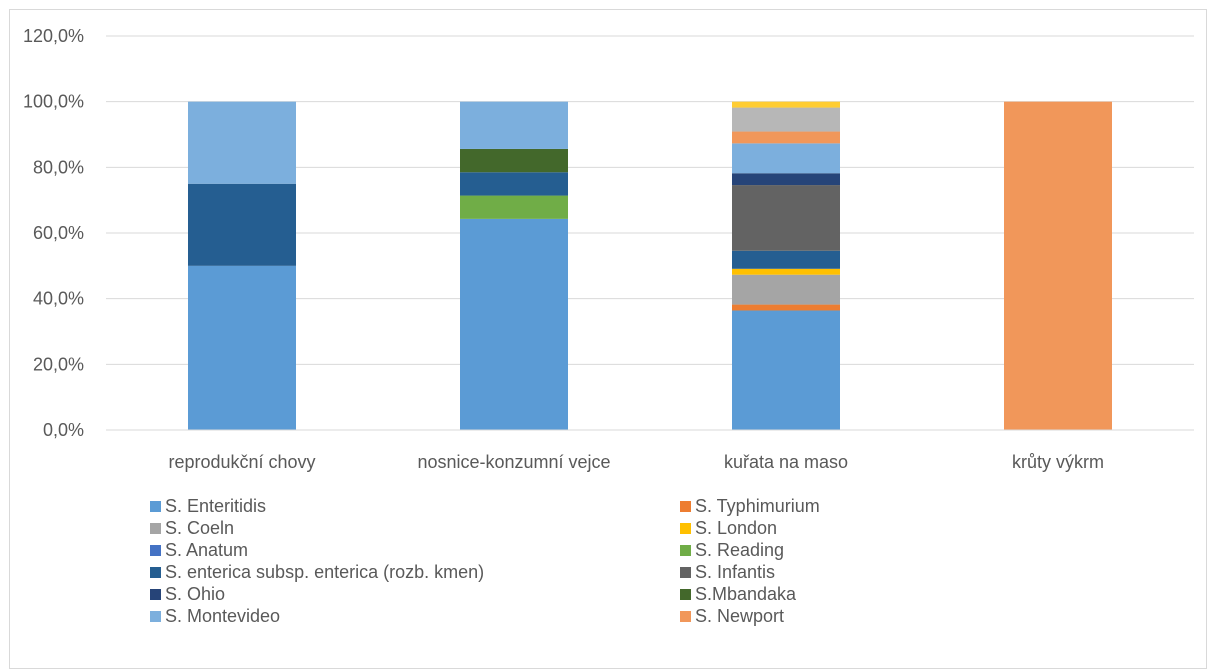  What do you see at coordinates (63, 430) in the screenshot?
I see `y-tick-label: 0,0%` at bounding box center [63, 430].